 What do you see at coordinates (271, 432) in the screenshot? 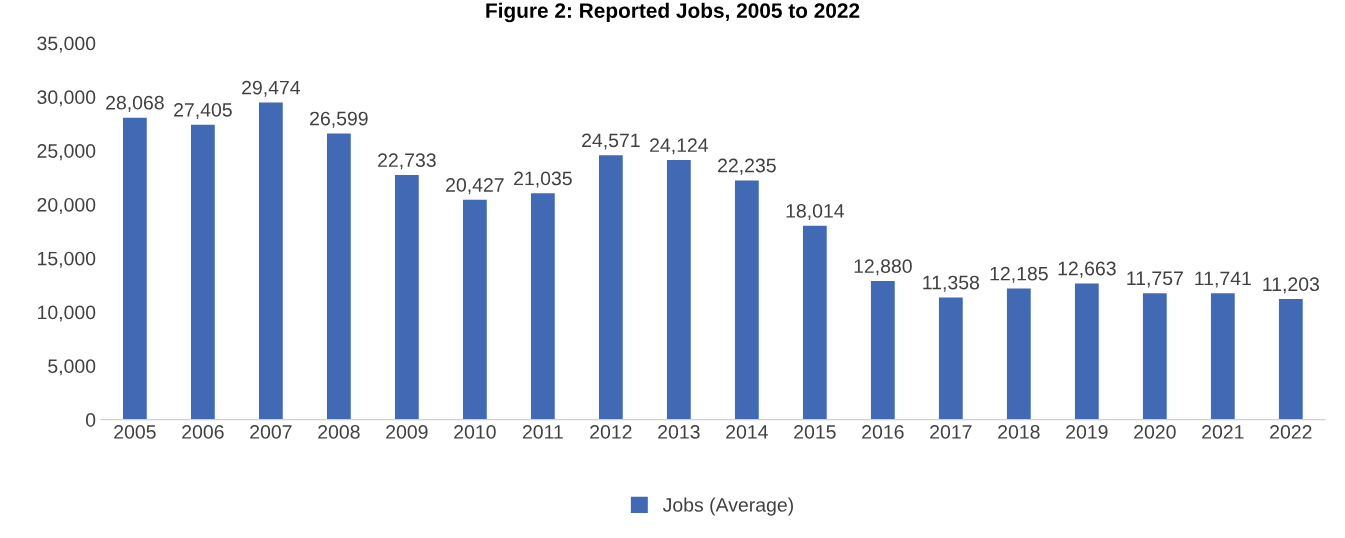
I see `x-tick-label: 2007` at bounding box center [271, 432].